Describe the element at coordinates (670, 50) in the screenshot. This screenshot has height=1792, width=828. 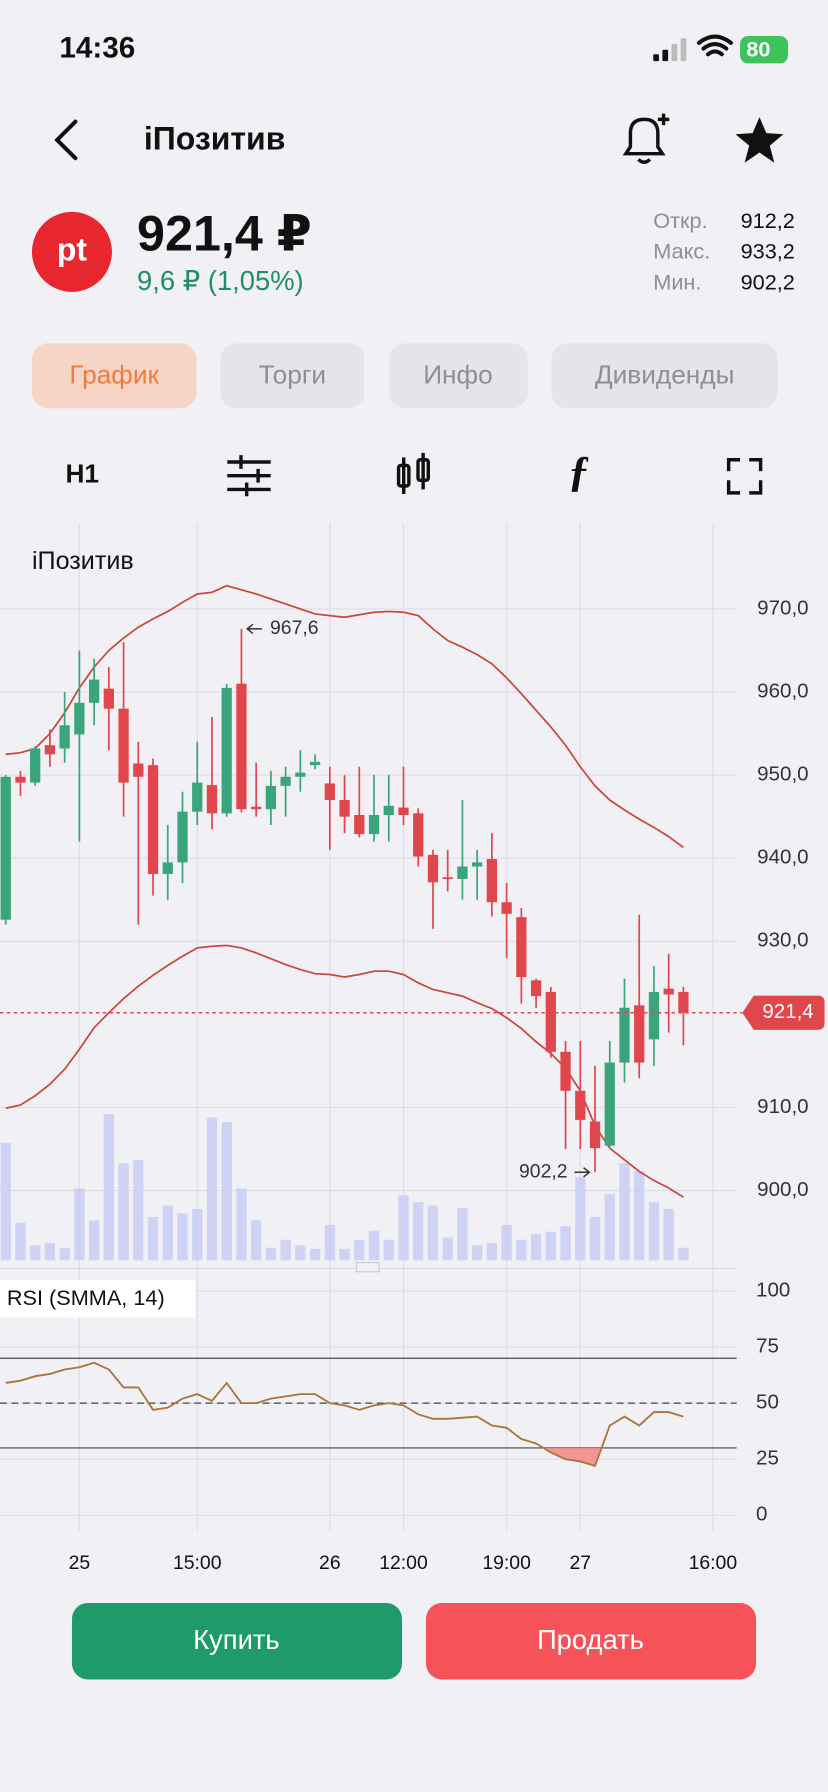
I see `signal-icon` at that location.